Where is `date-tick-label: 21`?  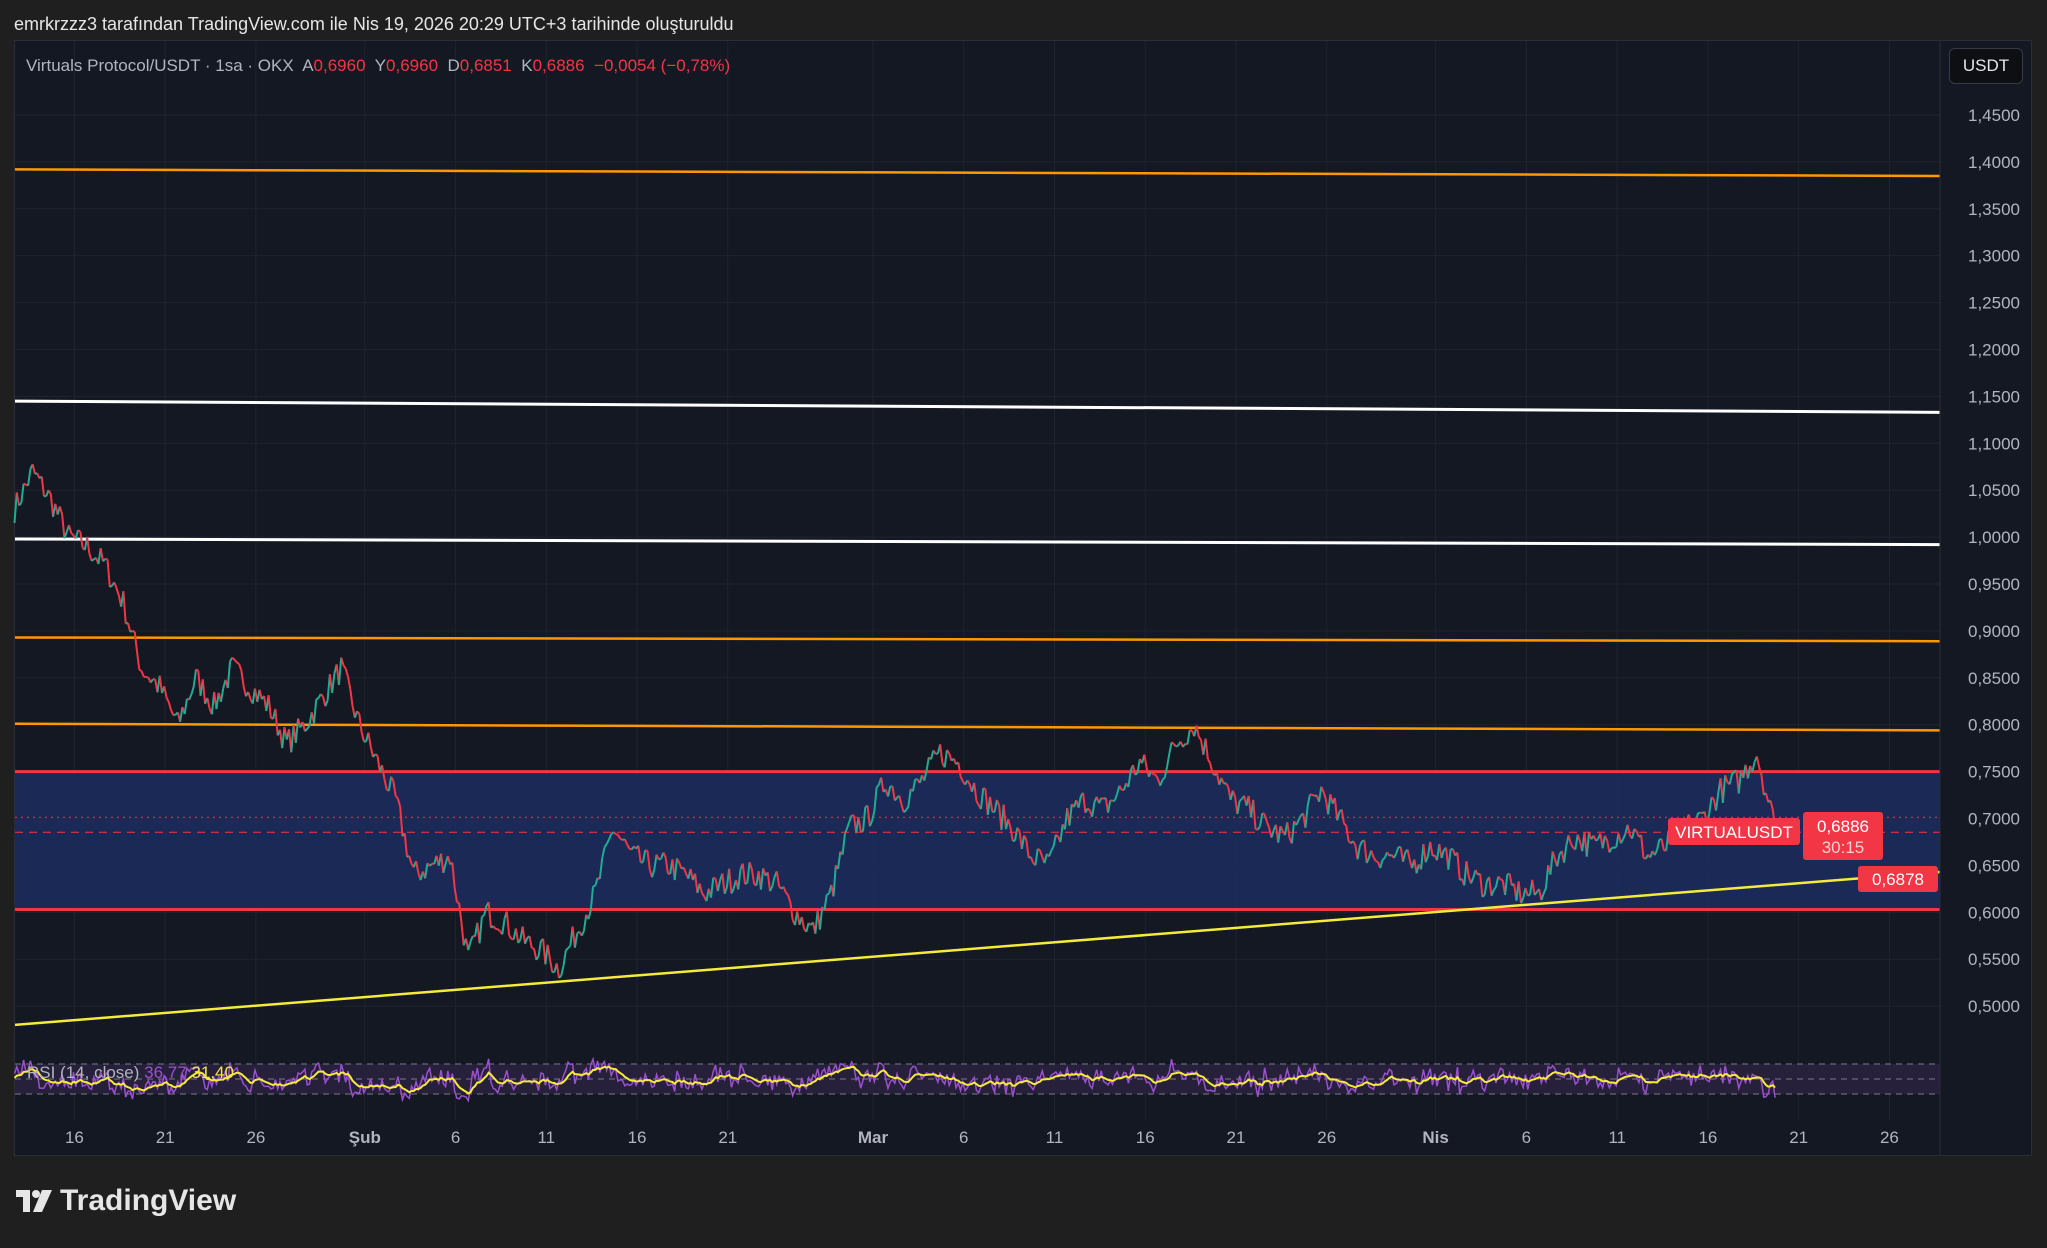 date-tick-label: 21 is located at coordinates (1236, 1137).